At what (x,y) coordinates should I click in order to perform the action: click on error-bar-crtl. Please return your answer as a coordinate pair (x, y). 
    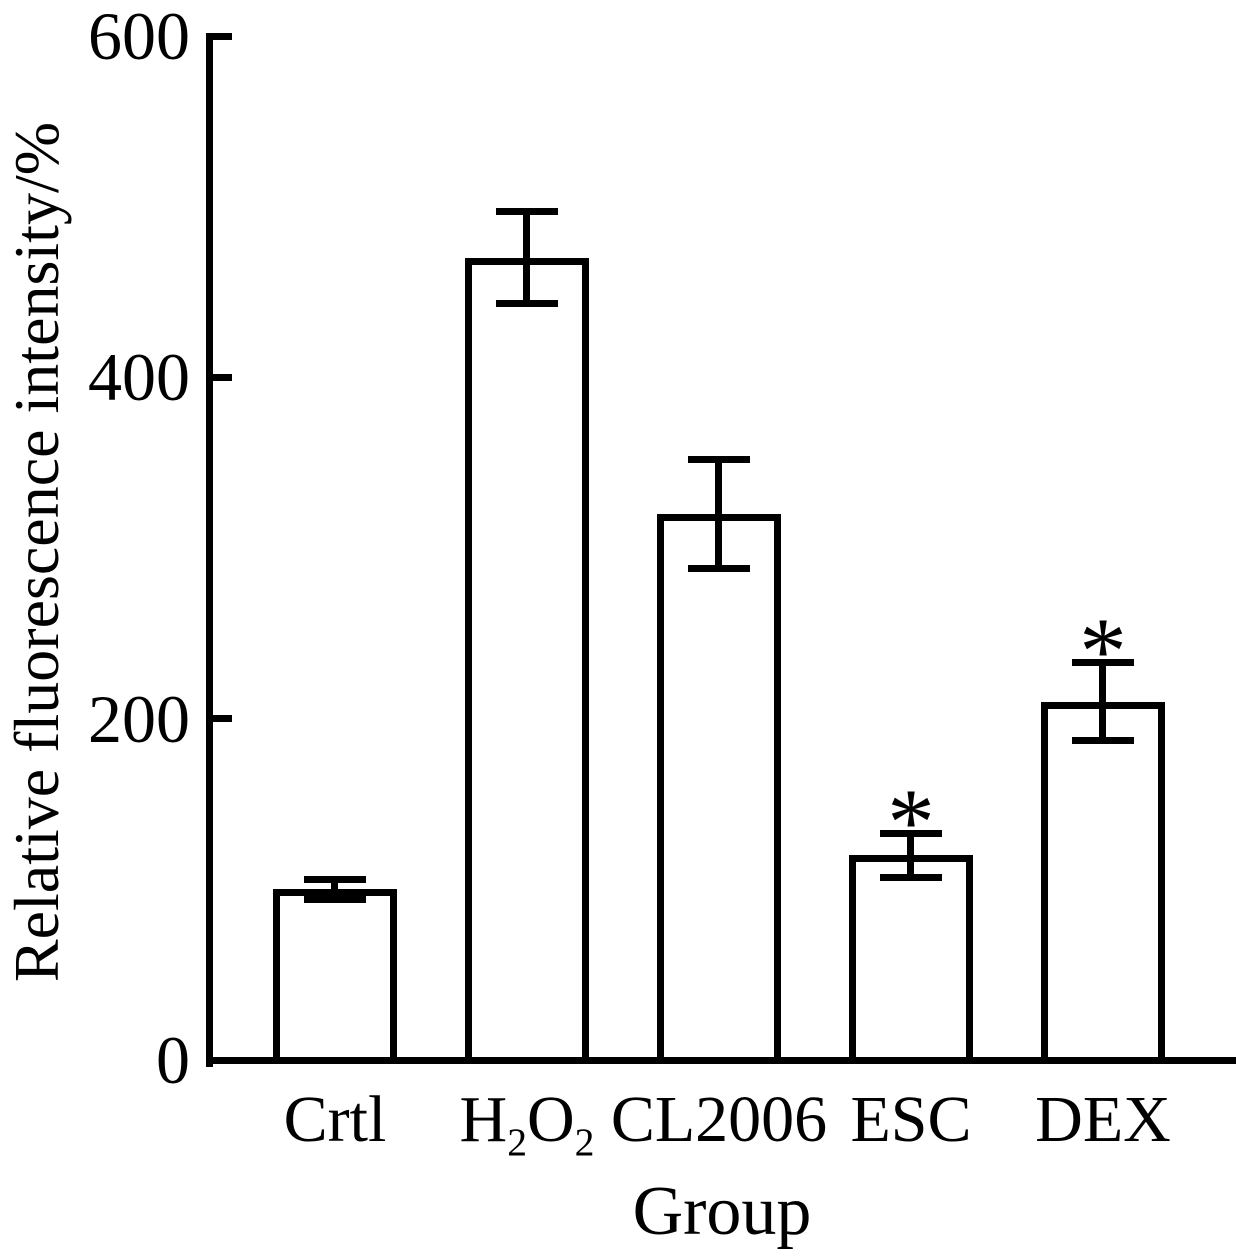
    Looking at the image, I should click on (334, 889).